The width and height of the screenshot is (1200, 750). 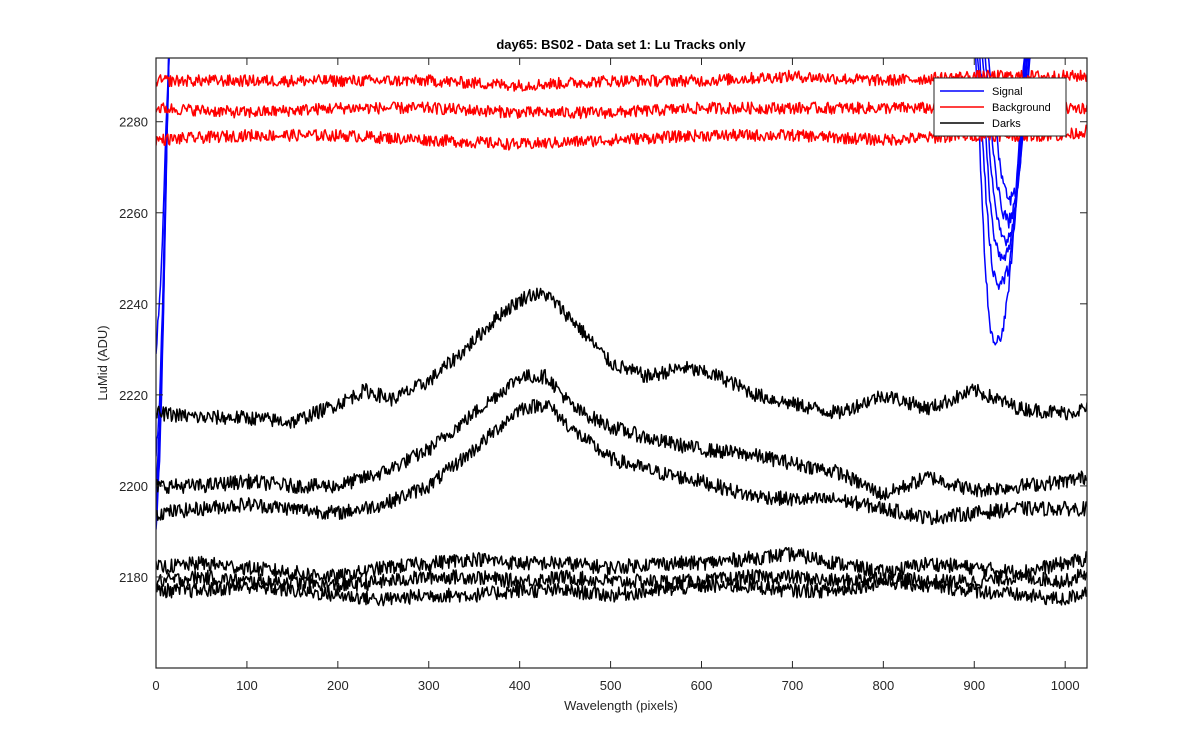 What do you see at coordinates (247, 685) in the screenshot?
I see `x-tick-label: 100` at bounding box center [247, 685].